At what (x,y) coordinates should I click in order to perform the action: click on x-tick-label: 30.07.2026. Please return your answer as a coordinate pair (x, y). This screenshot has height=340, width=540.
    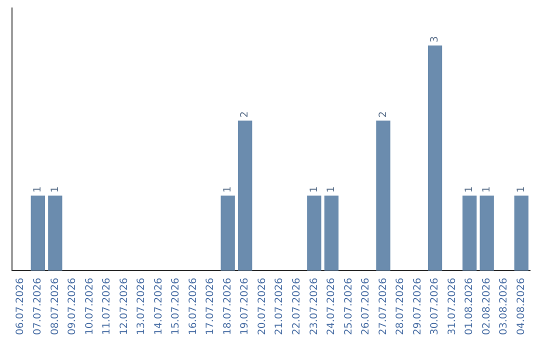
    Looking at the image, I should click on (435, 307).